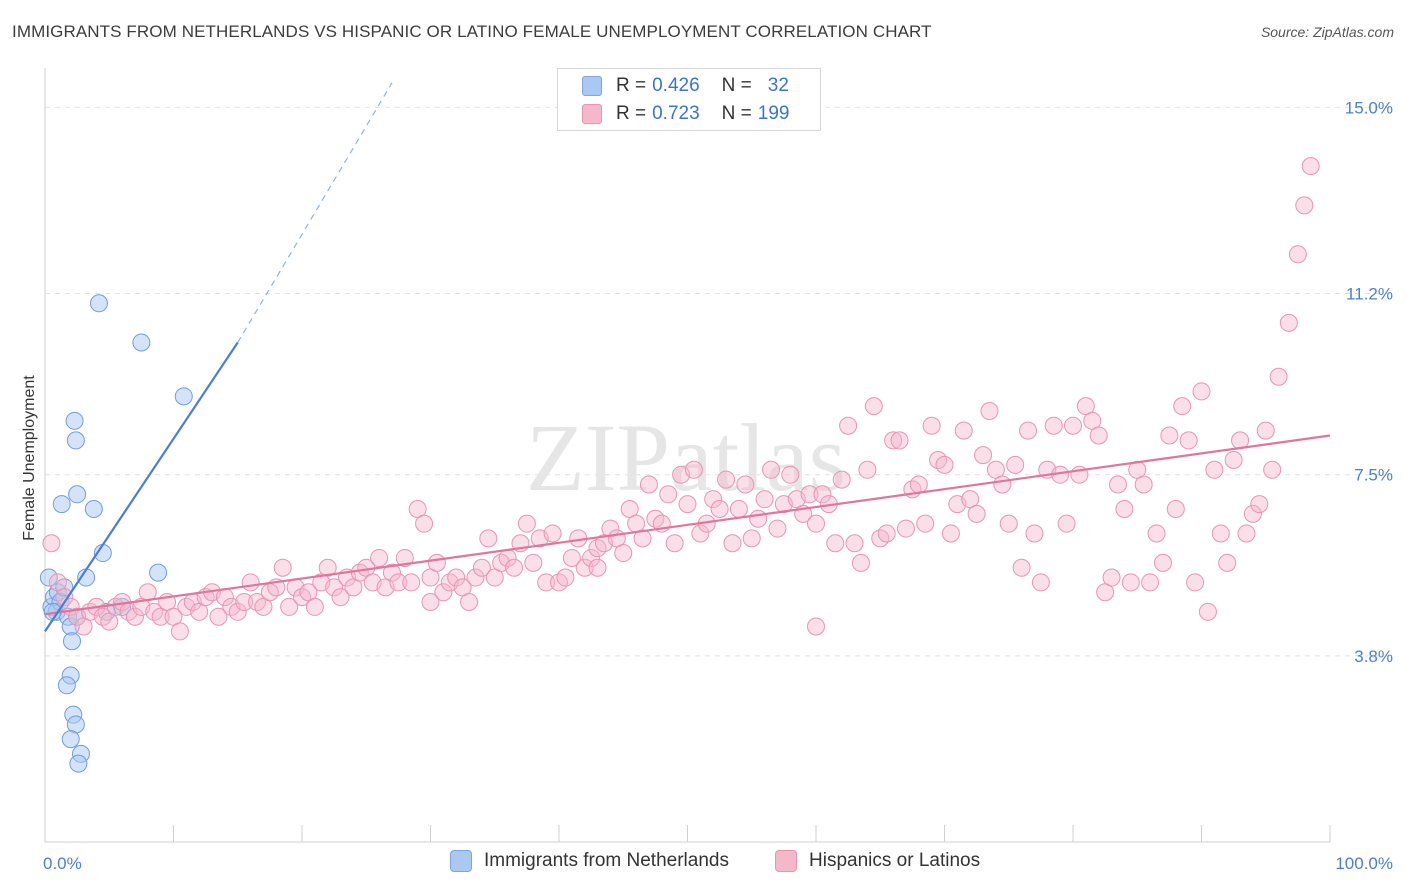  I want to click on legend-n-value: 199, so click(773, 113).